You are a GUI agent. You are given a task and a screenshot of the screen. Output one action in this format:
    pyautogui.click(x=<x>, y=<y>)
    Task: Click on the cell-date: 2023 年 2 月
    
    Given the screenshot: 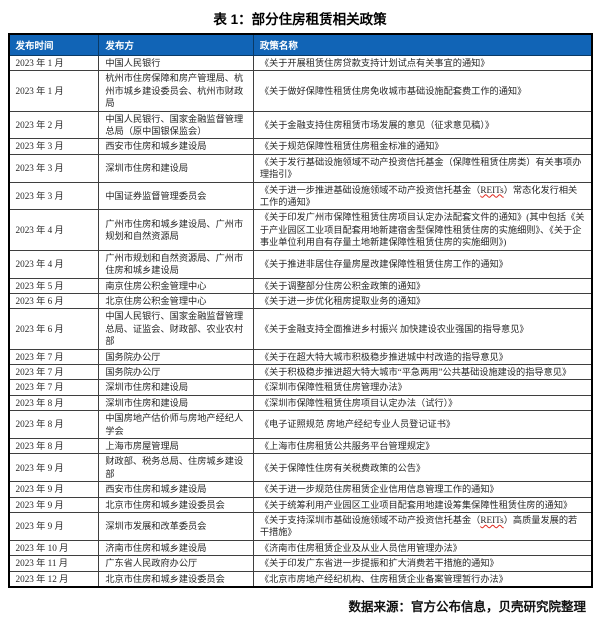 What is the action you would take?
    pyautogui.click(x=53, y=125)
    